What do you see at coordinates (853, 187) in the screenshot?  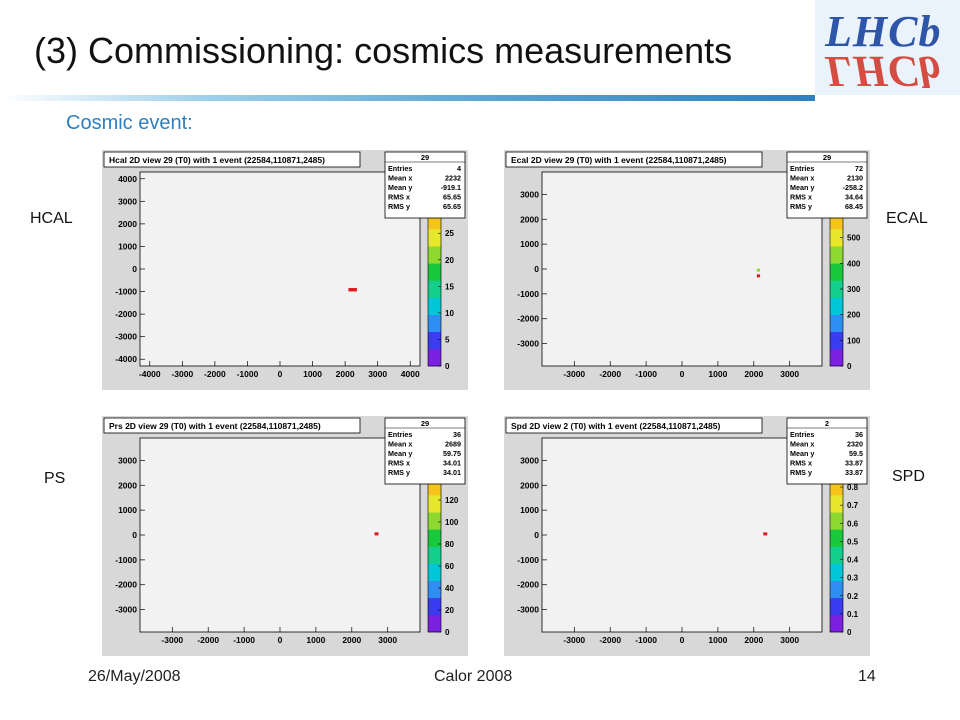 I see `stats-value: -258.2` at bounding box center [853, 187].